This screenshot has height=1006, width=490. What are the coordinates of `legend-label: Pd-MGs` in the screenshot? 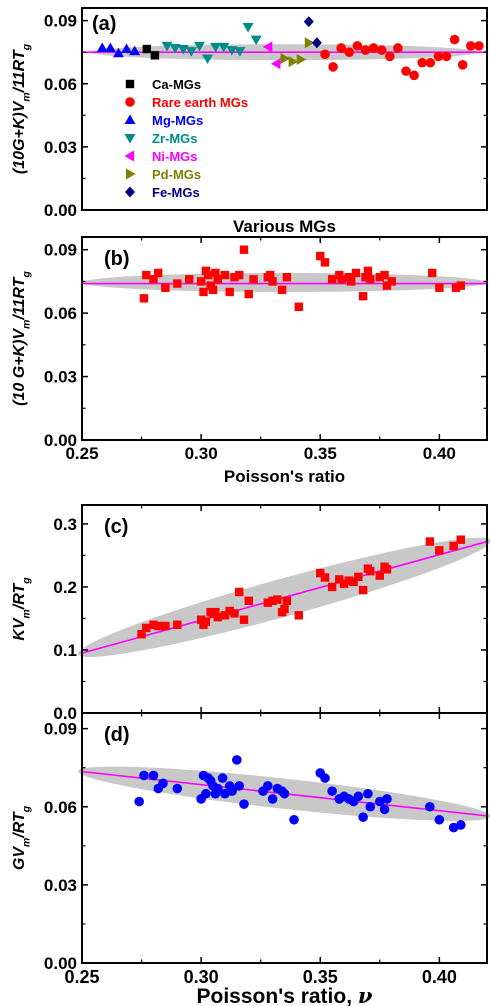 It's located at (176, 174).